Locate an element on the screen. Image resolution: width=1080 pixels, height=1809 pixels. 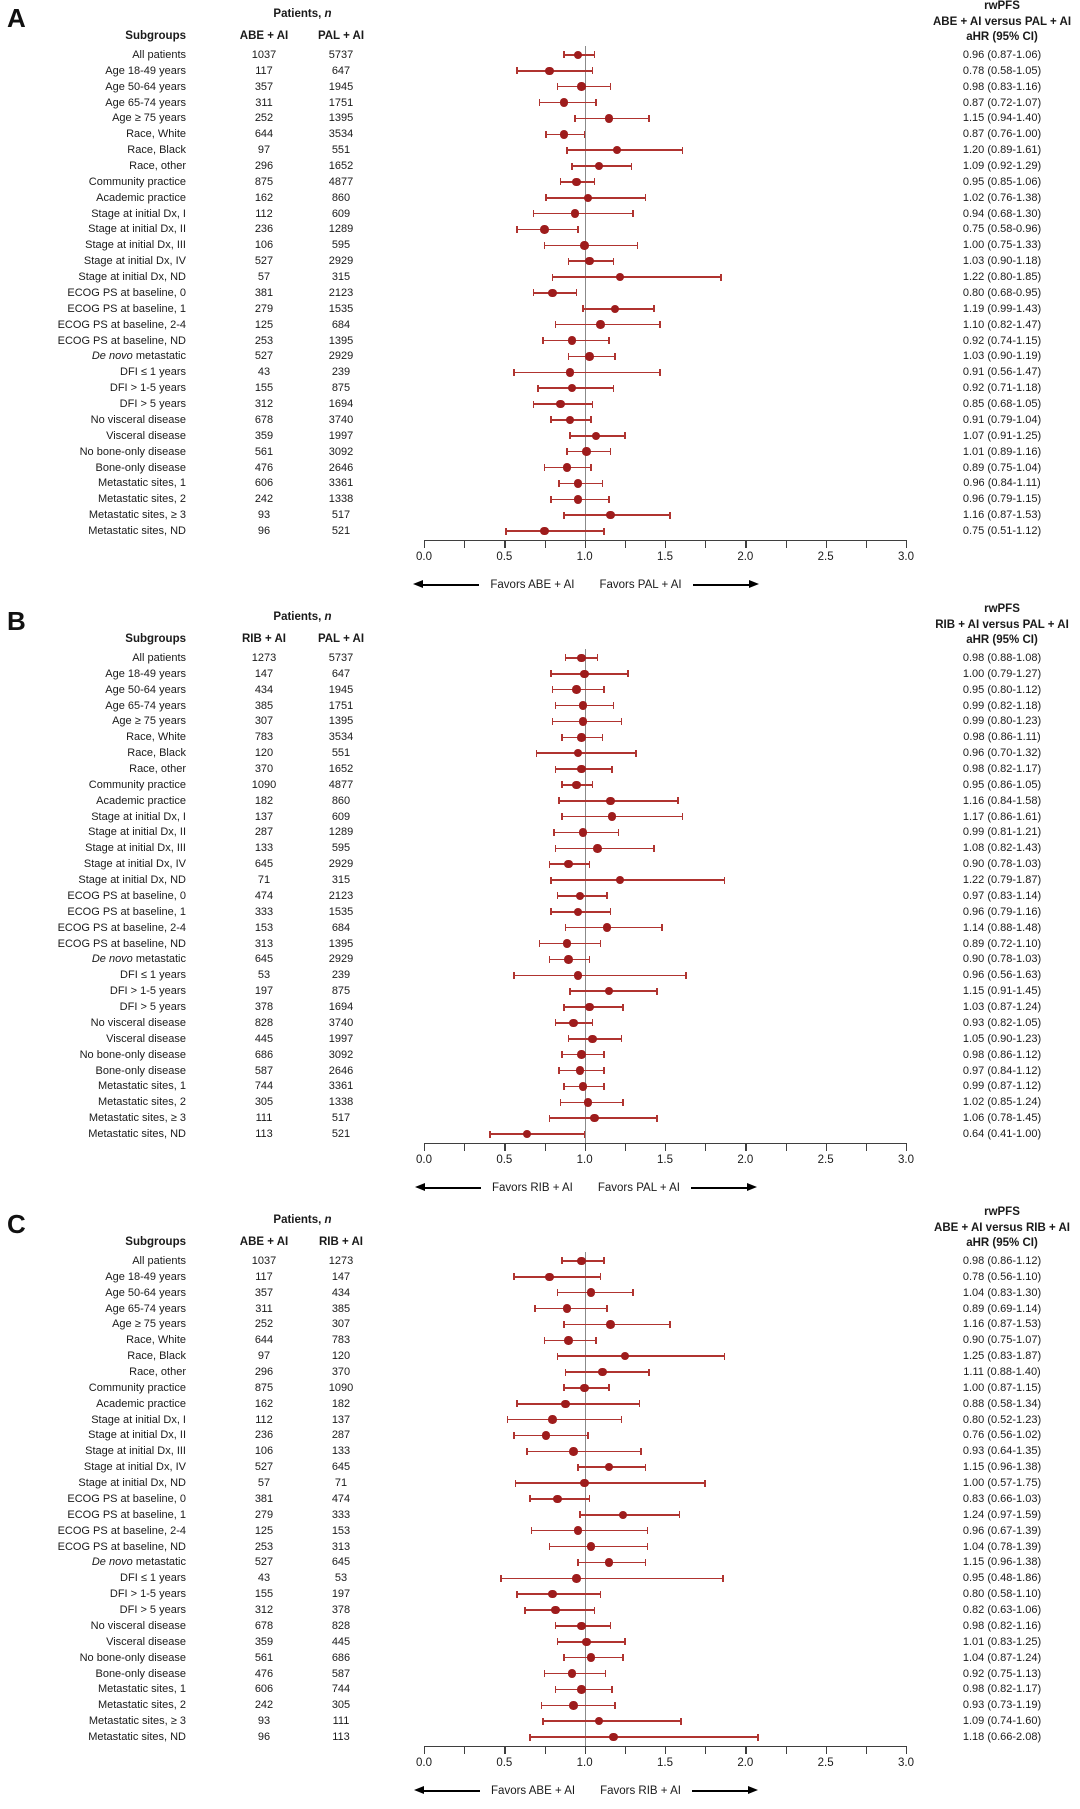
n-arm1: 93 is located at coordinates (264, 1721).